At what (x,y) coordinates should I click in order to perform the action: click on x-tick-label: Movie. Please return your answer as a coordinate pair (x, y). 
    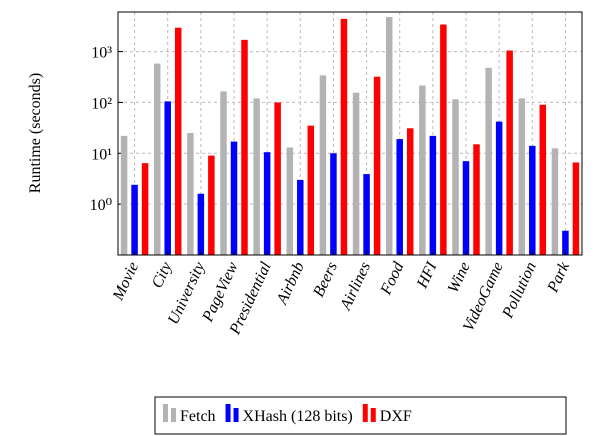
    Looking at the image, I should click on (125, 282).